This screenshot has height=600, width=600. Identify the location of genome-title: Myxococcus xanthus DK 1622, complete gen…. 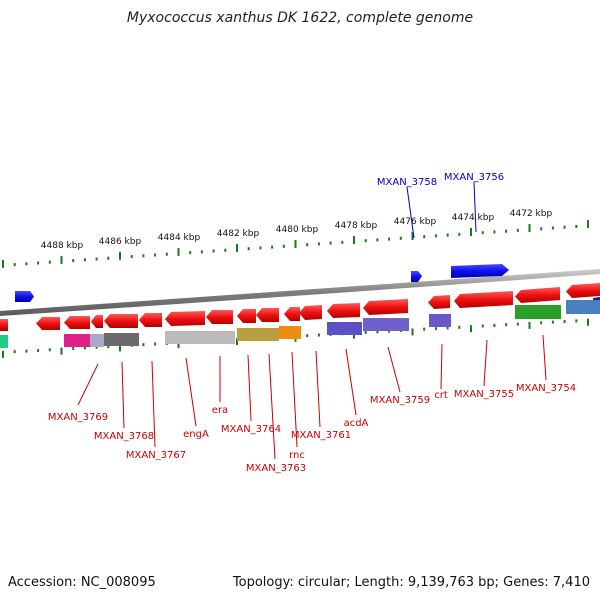
(300, 18).